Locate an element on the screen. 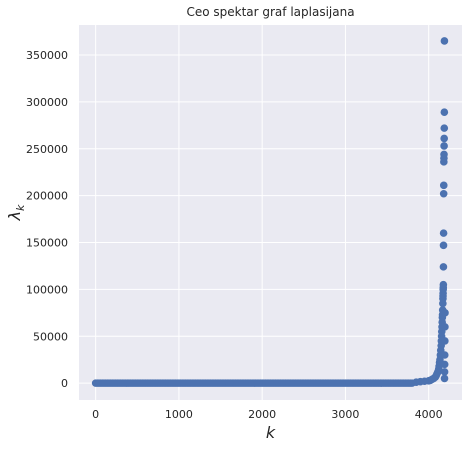 This screenshot has height=452, width=473. y-axis-label-symbol: λ is located at coordinates (14, 216).